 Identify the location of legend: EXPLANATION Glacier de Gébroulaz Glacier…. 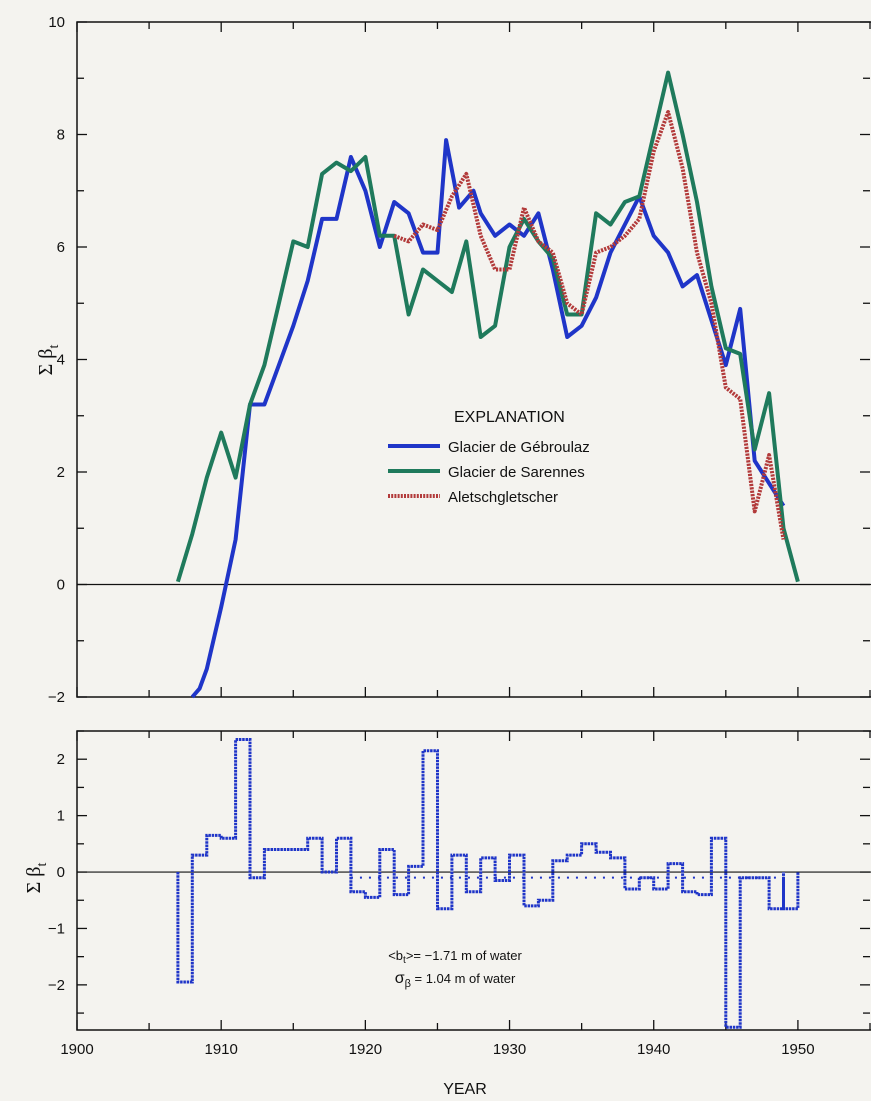
(489, 457).